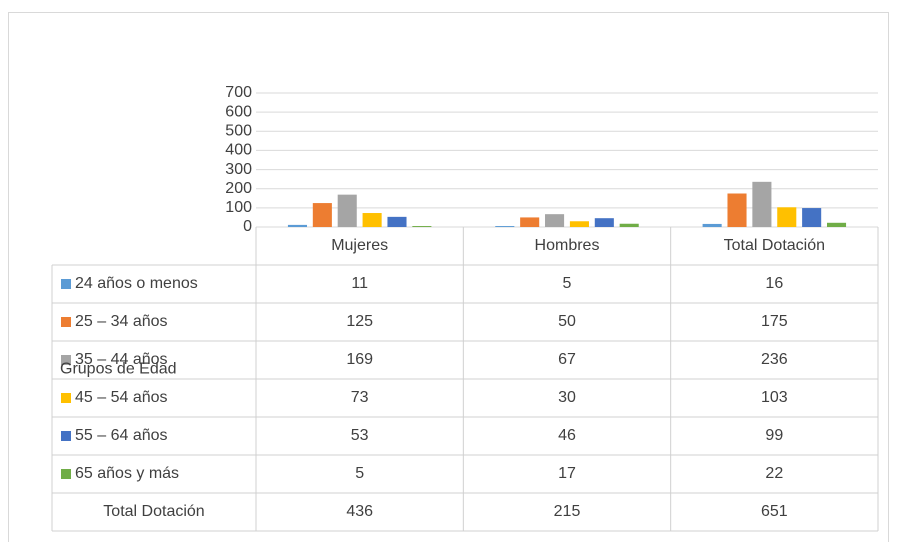  Describe the element at coordinates (127, 473) in the screenshot. I see `legend-label: 65 años y más` at that location.